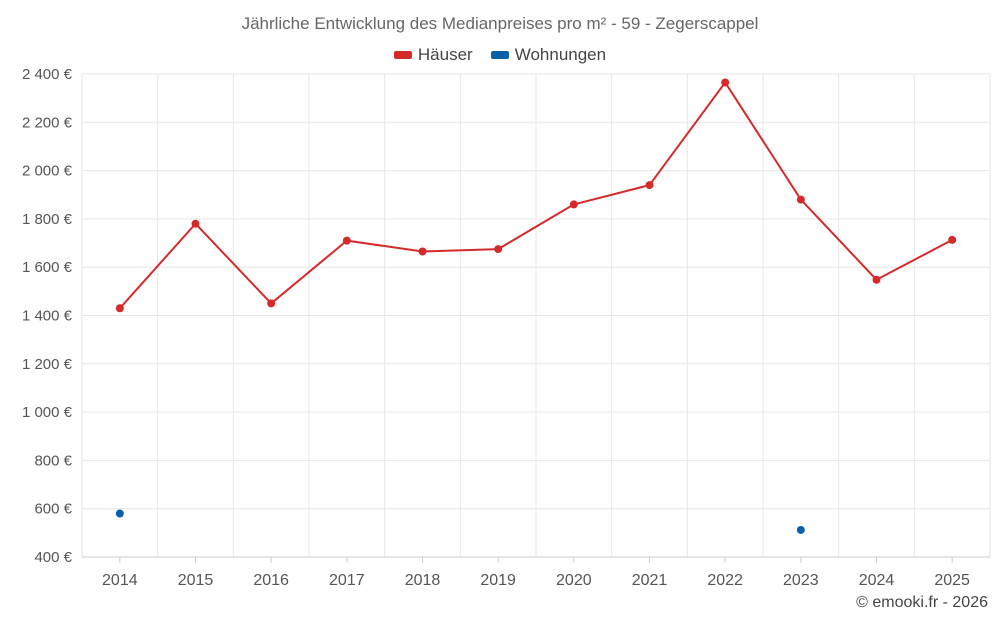 This screenshot has height=625, width=1000. I want to click on y-tick-label: 1 000 €, so click(47, 412).